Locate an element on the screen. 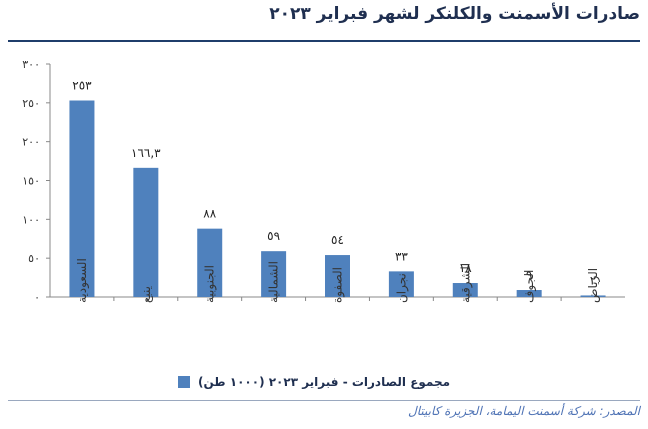 This screenshot has width=648, height=429. y-tick-label: ١٠٠ is located at coordinates (31, 219).